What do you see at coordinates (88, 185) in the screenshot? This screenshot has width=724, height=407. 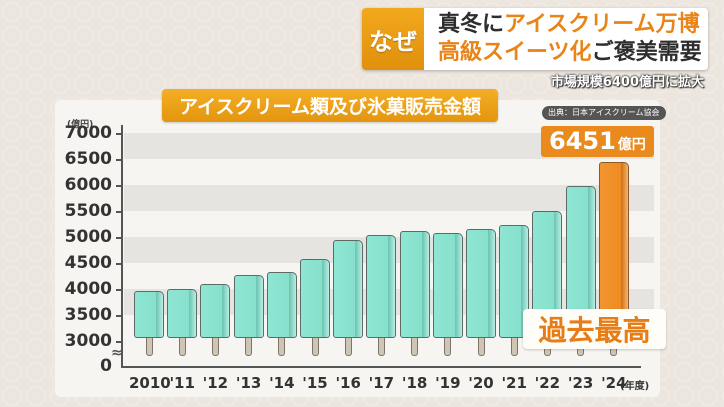 I see `y-tick-label: 6000` at bounding box center [88, 185].